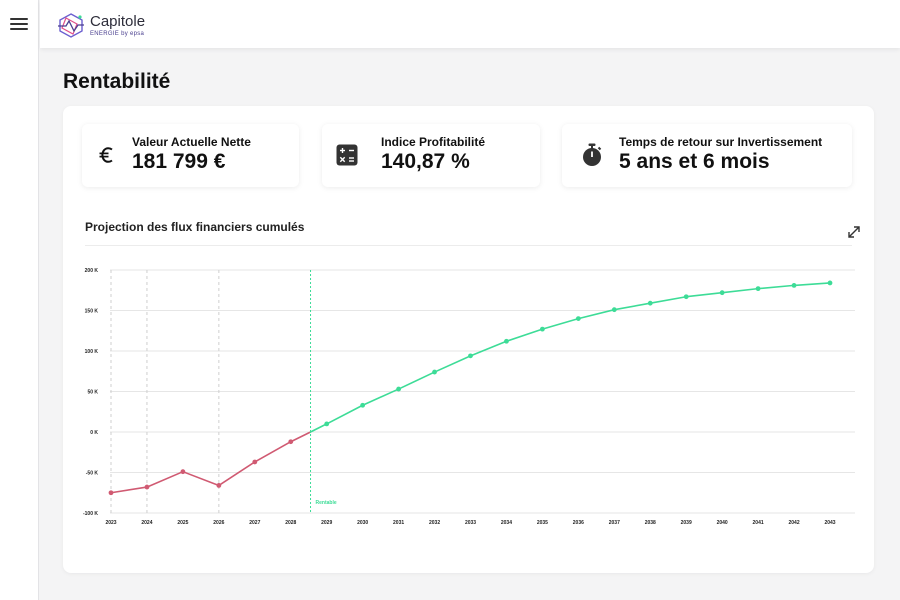  What do you see at coordinates (110, 523) in the screenshot?
I see `x-tick-label: 2023` at bounding box center [110, 523].